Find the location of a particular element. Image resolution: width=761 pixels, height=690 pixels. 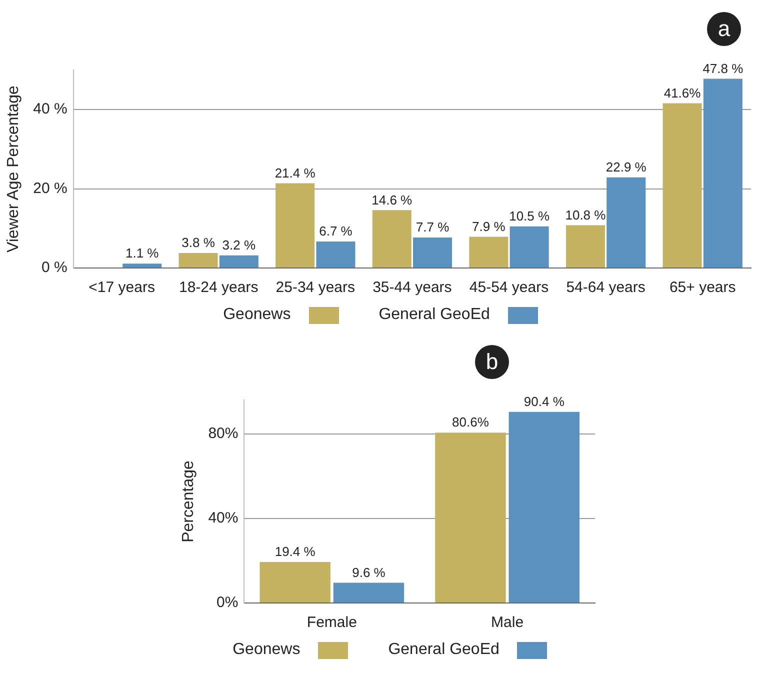

x-tick-label: 18-24 years is located at coordinates (218, 287).